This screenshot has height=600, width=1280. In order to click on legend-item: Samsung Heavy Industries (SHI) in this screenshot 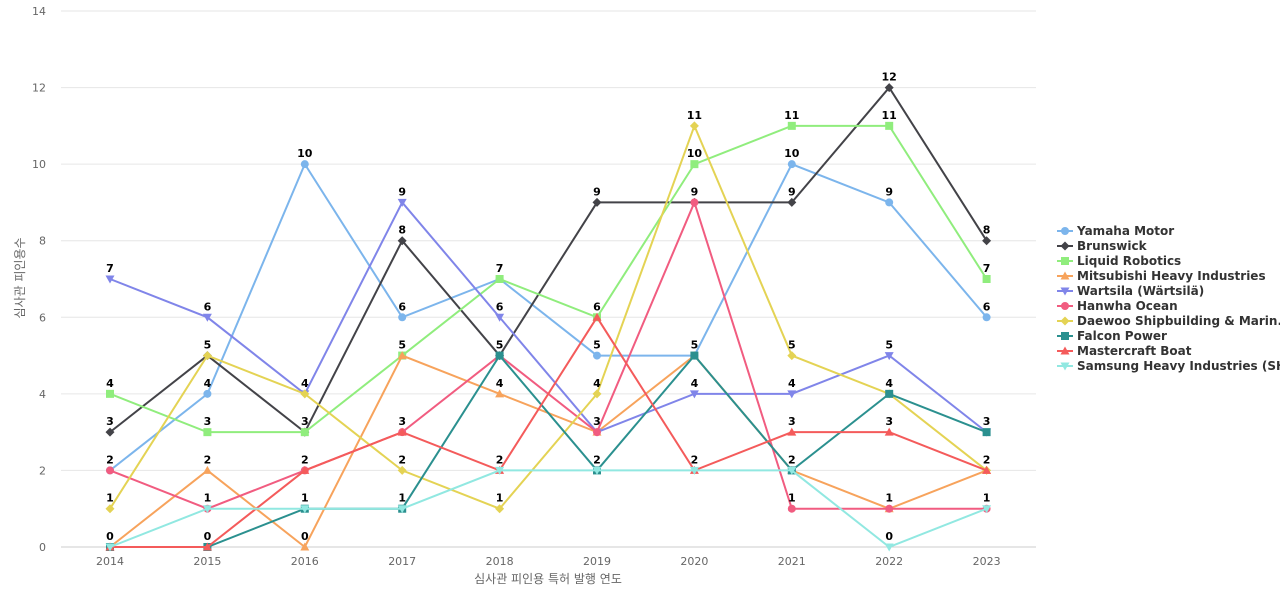, I will do `click(1168, 366)`.